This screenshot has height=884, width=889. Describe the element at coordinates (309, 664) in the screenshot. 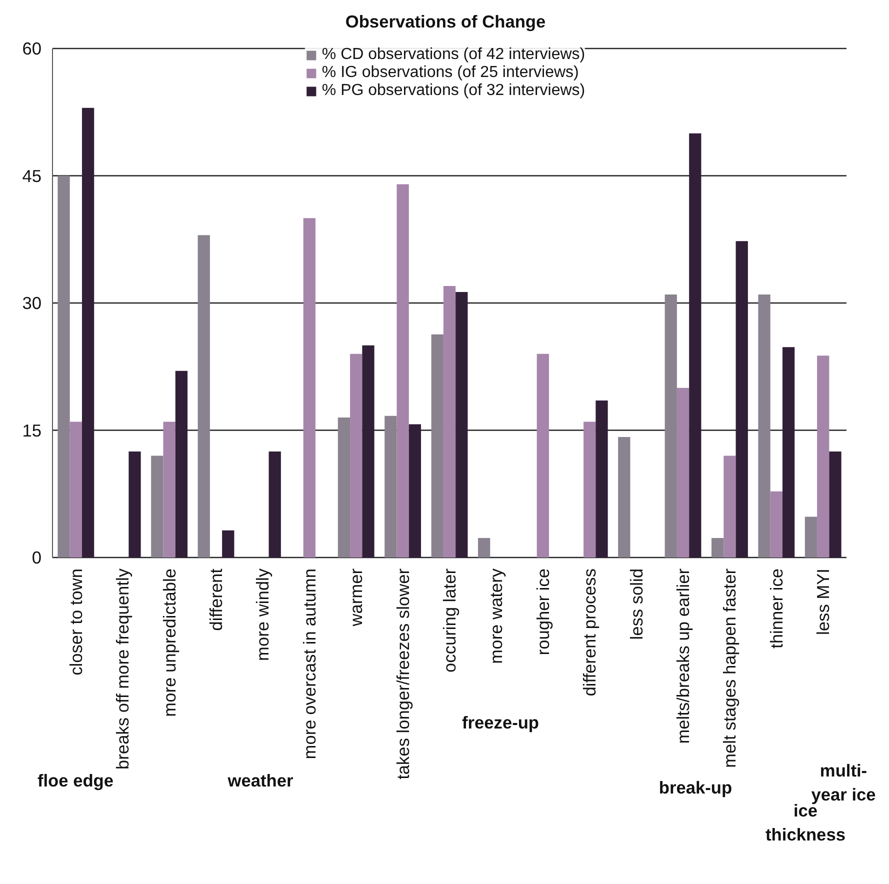

I see `x-tick-label: more overcast in autumn` at that location.